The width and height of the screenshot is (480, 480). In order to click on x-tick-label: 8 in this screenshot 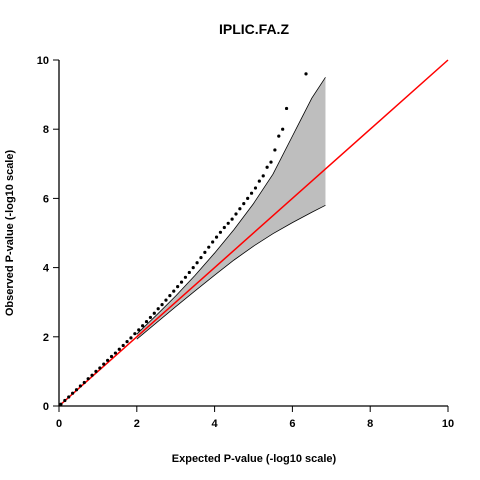, I will do `click(370, 424)`.